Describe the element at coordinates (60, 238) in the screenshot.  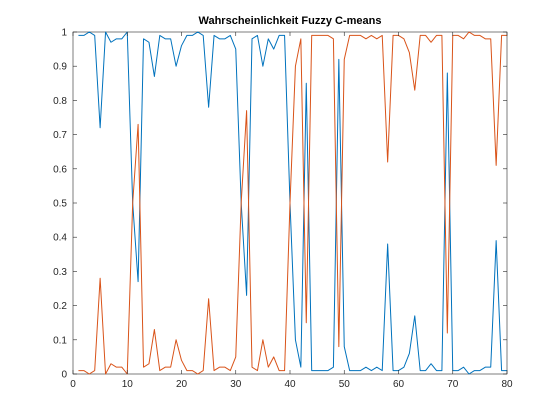
I see `y-tick-label: 0.4` at that location.